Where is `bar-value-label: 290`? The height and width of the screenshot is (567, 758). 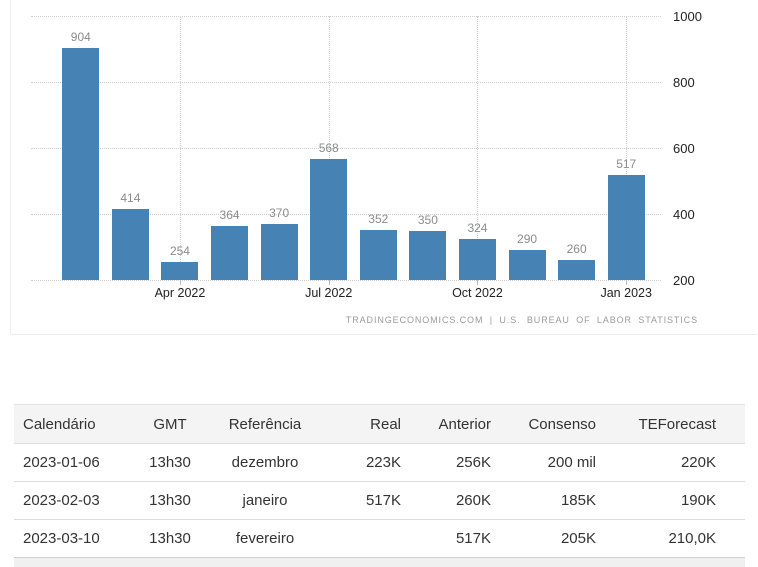 bar-value-label: 290 is located at coordinates (527, 239).